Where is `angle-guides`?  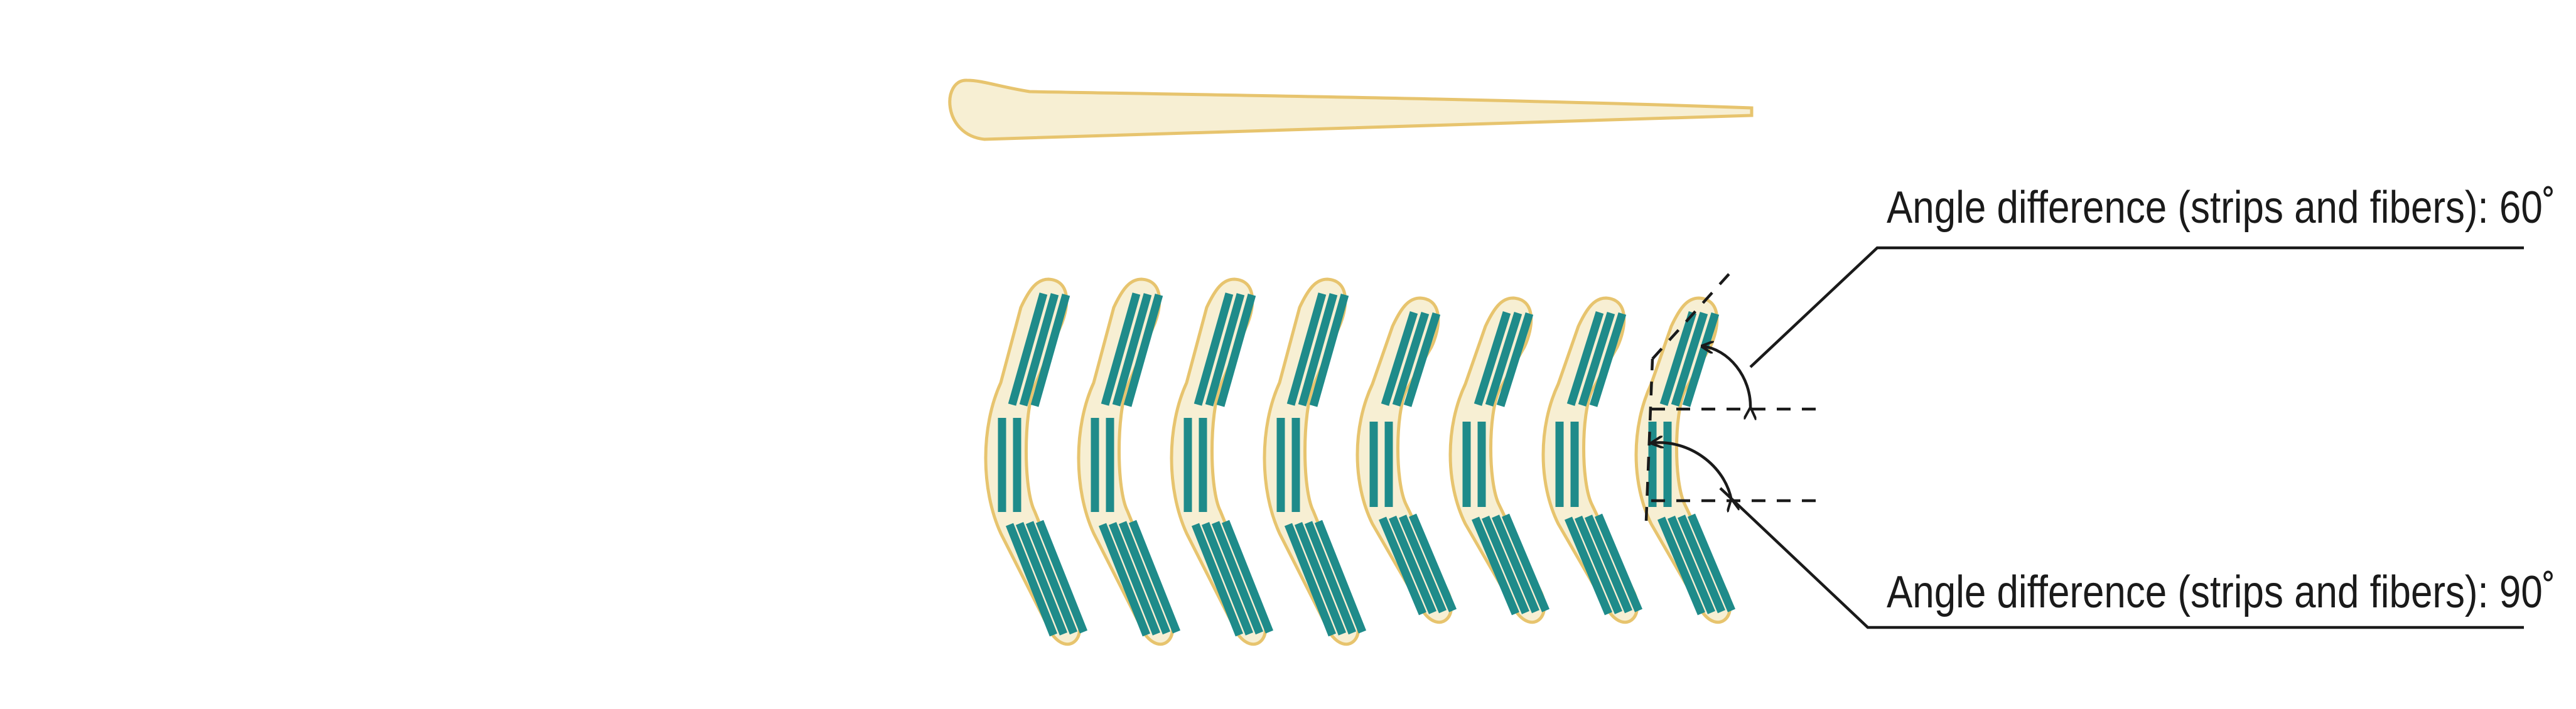 angle-guides is located at coordinates (1732, 395).